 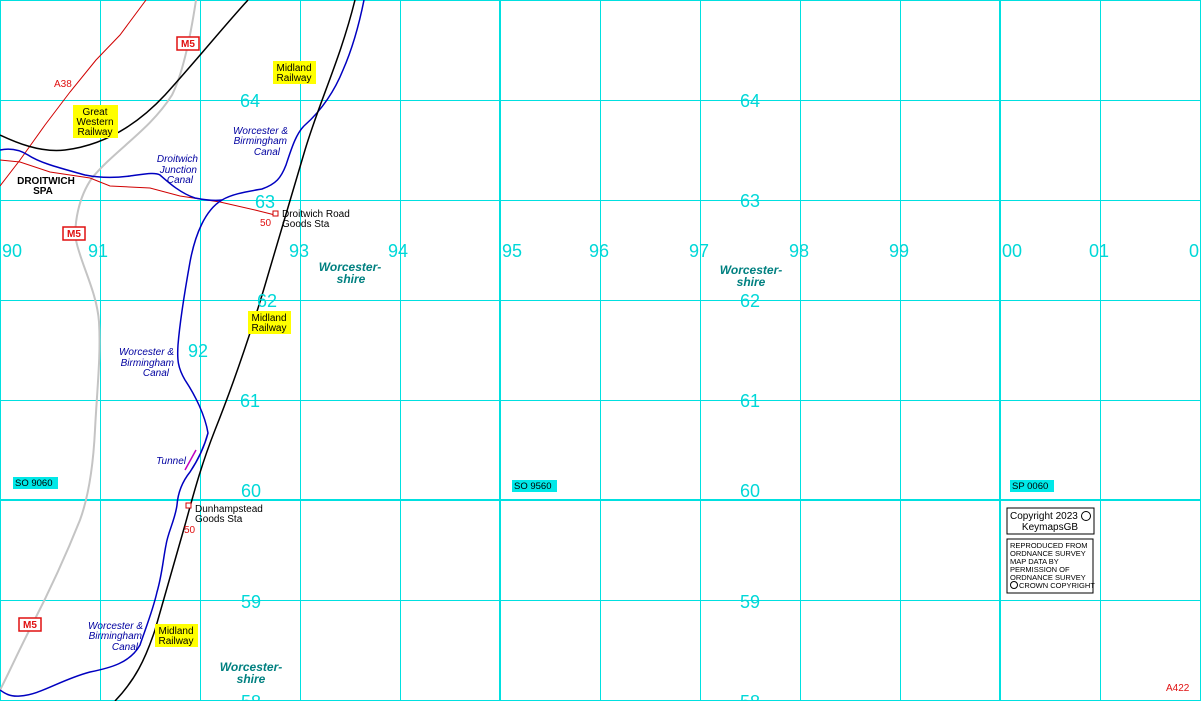 What do you see at coordinates (250, 401) in the screenshot?
I see `grid-label-northing: 61` at bounding box center [250, 401].